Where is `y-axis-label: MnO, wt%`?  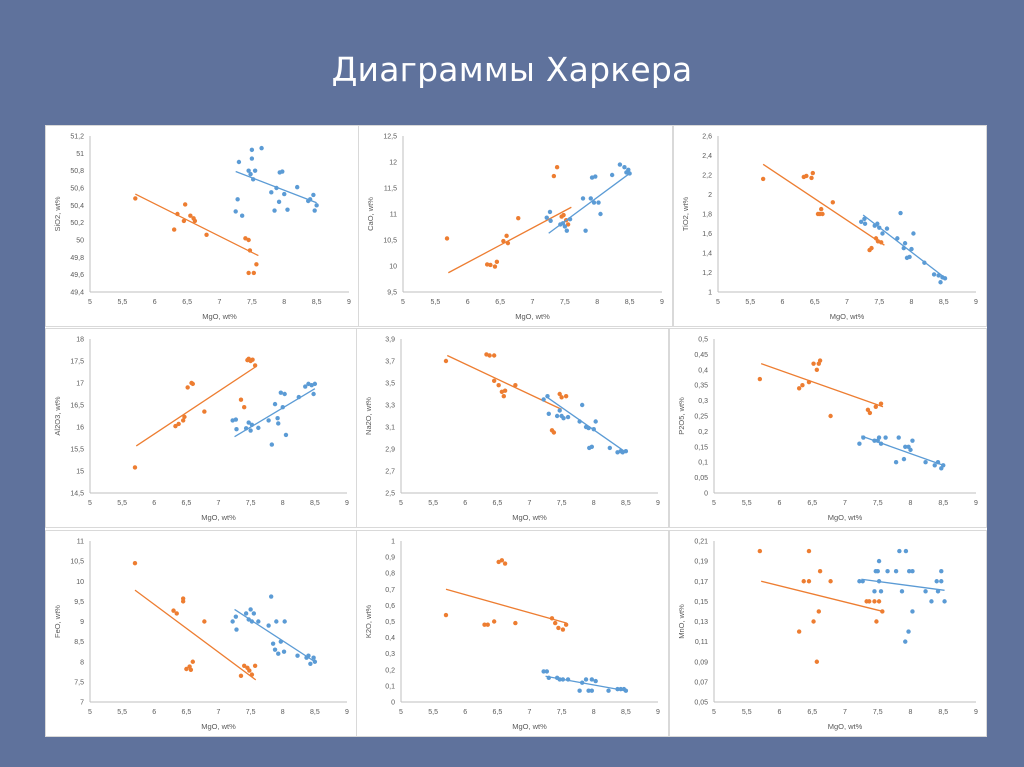 y-axis-label: MnO, wt% is located at coordinates (681, 621).